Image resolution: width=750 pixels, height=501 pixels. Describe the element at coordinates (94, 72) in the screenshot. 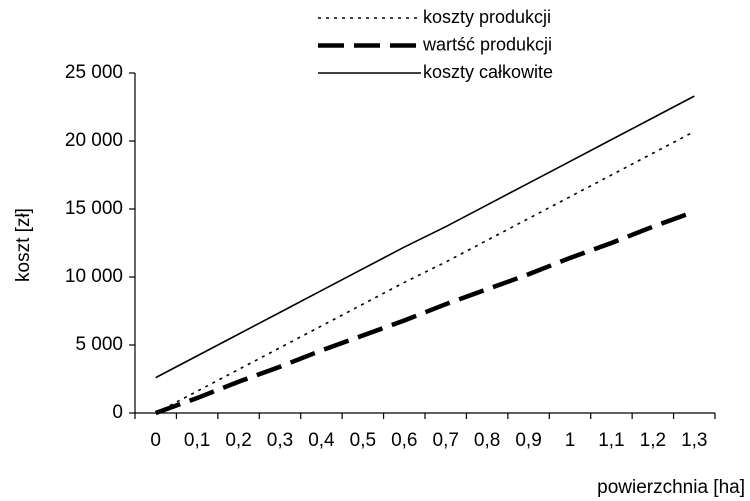

I see `y-tick-label: 25 000` at that location.